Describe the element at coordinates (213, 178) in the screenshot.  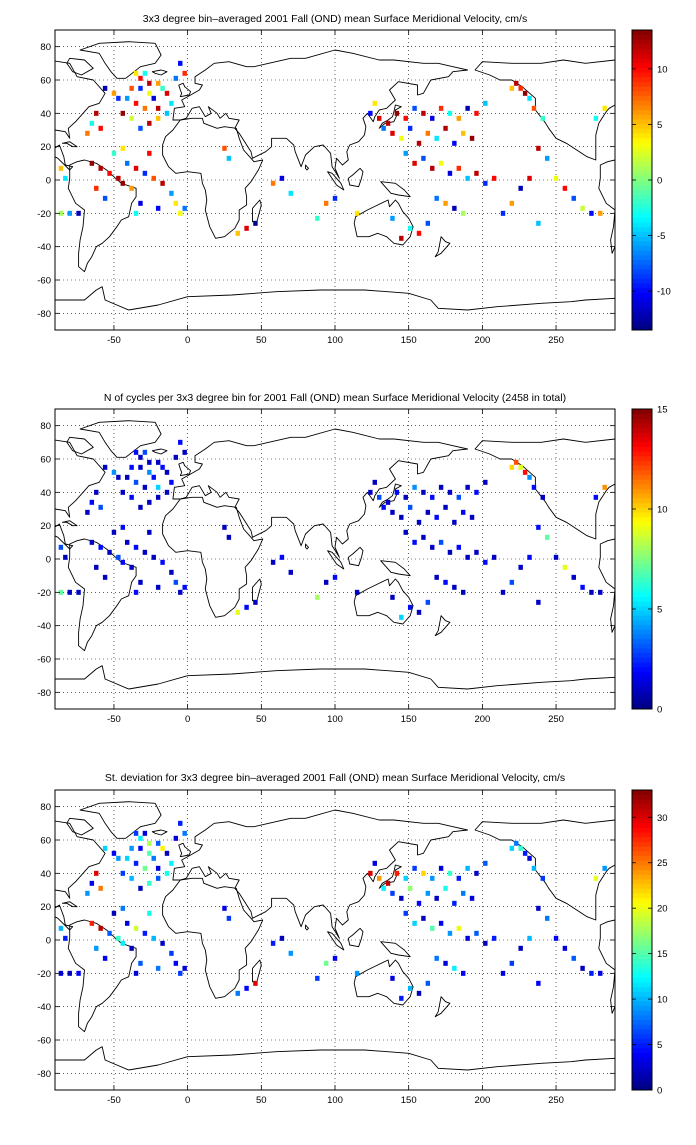
I see `coastline-africa` at that location.